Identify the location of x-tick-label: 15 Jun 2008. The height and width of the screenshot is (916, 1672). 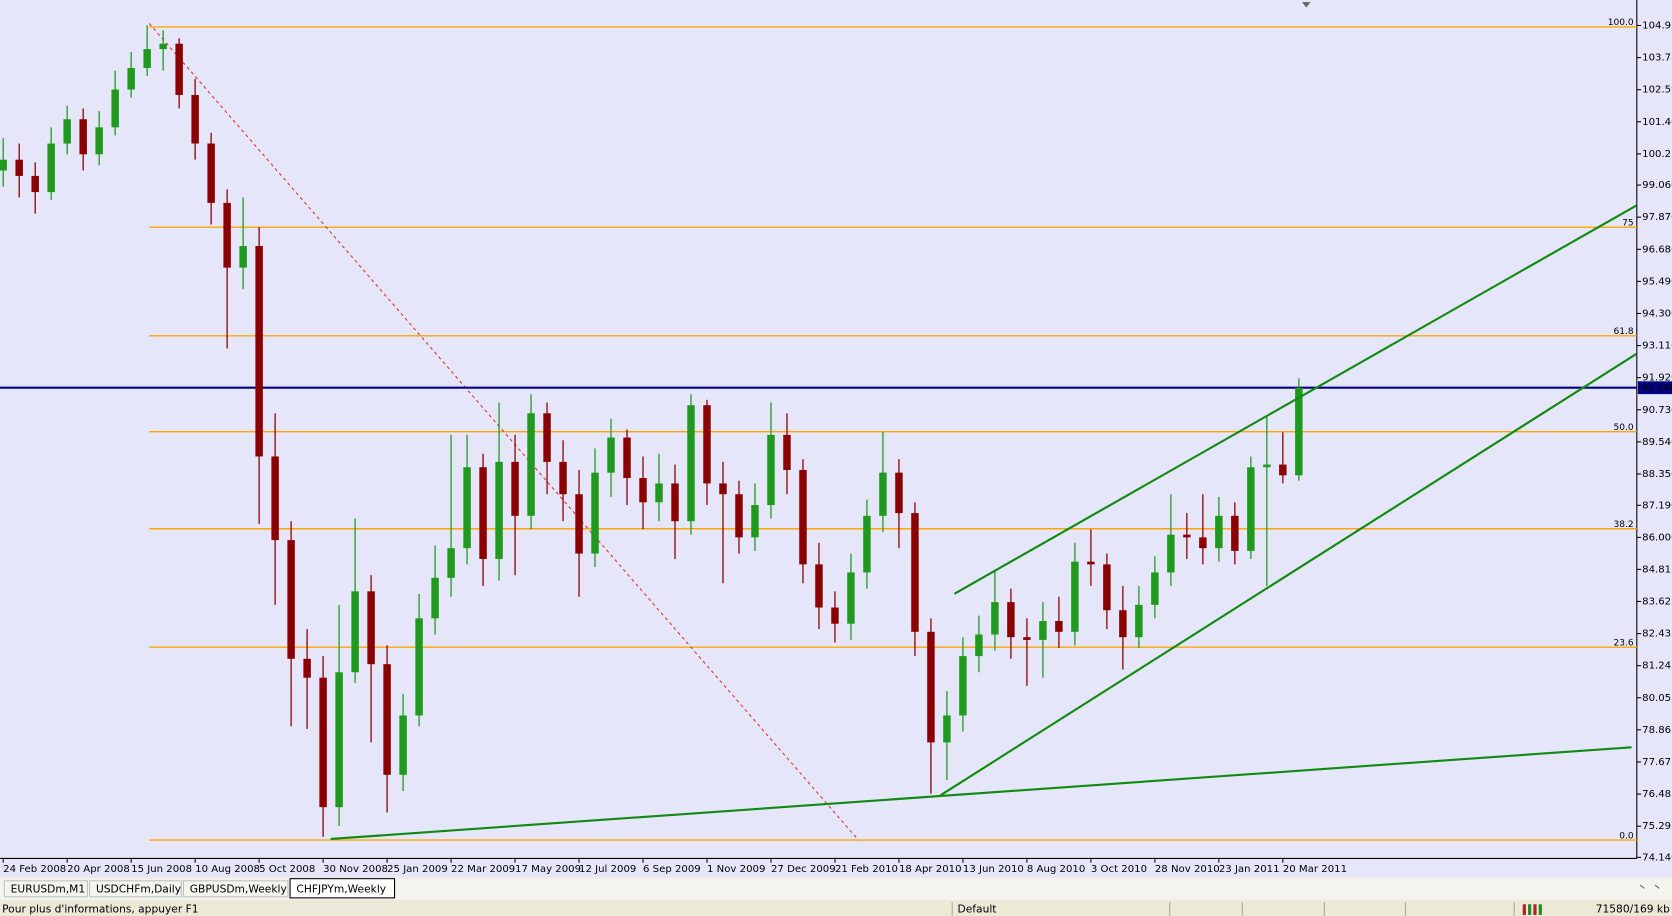
(161, 869).